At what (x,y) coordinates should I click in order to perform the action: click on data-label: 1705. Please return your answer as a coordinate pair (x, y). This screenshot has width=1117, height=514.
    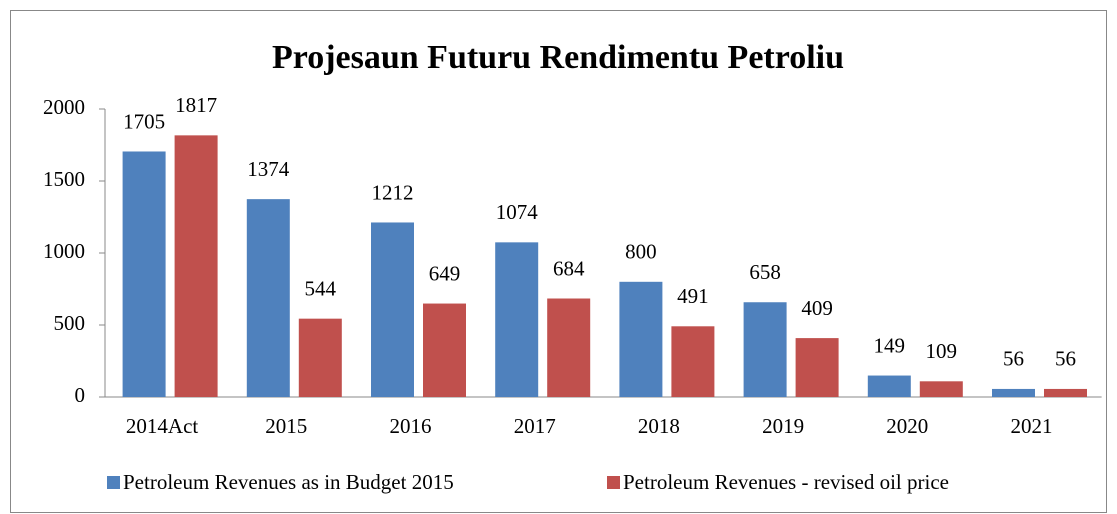
    Looking at the image, I should click on (144, 121).